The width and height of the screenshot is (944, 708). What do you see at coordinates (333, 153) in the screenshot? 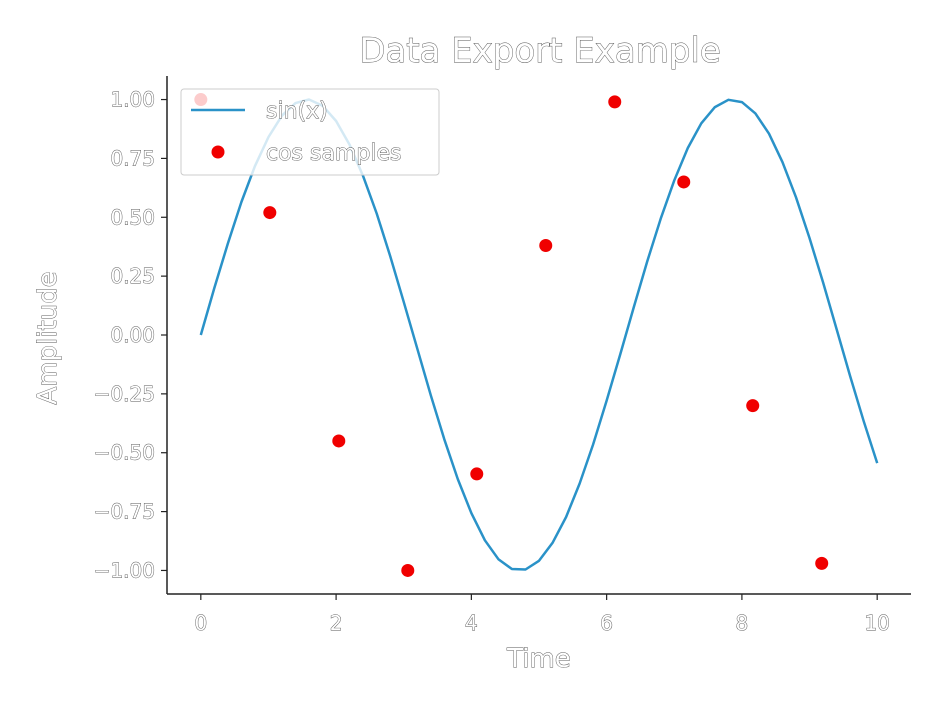
I see `legend-label-cos: cos samples` at bounding box center [333, 153].